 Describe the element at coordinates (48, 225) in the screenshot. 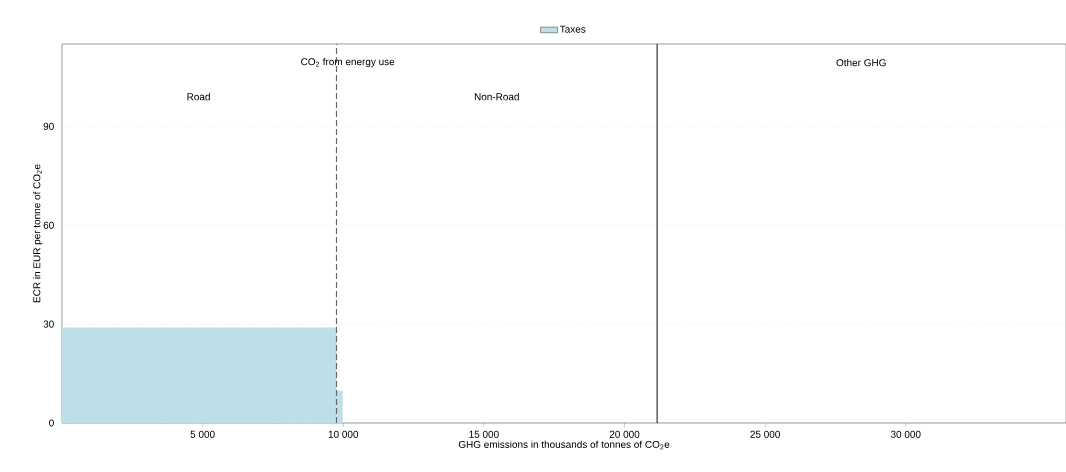

I see `y-tick-label: 60` at that location.